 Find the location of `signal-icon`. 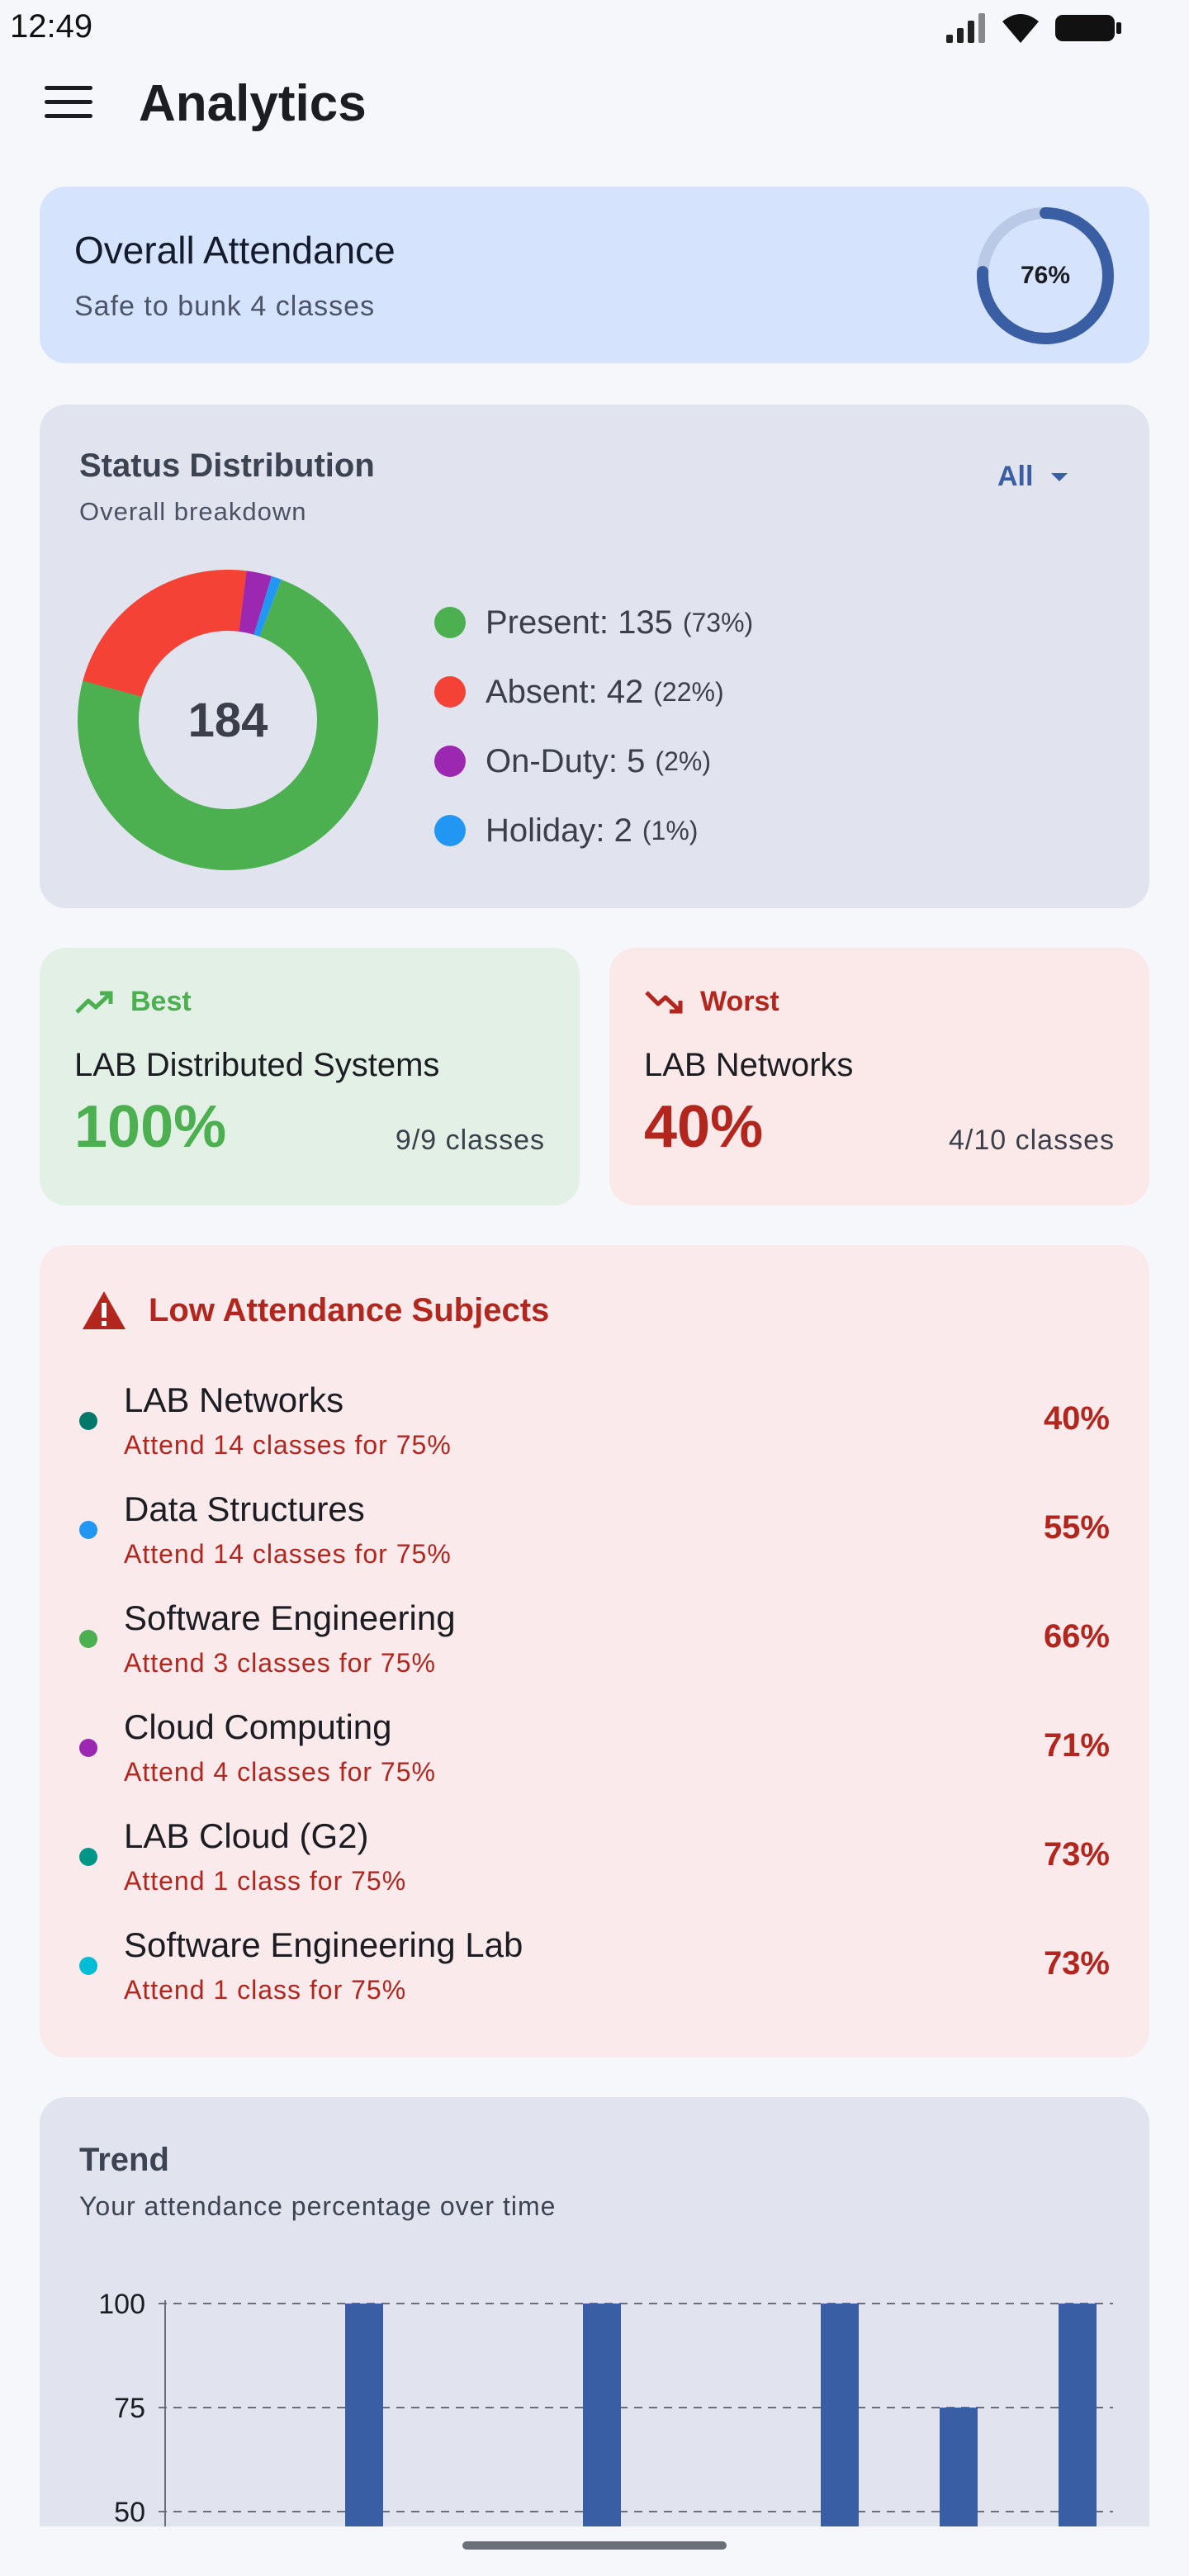

signal-icon is located at coordinates (965, 28).